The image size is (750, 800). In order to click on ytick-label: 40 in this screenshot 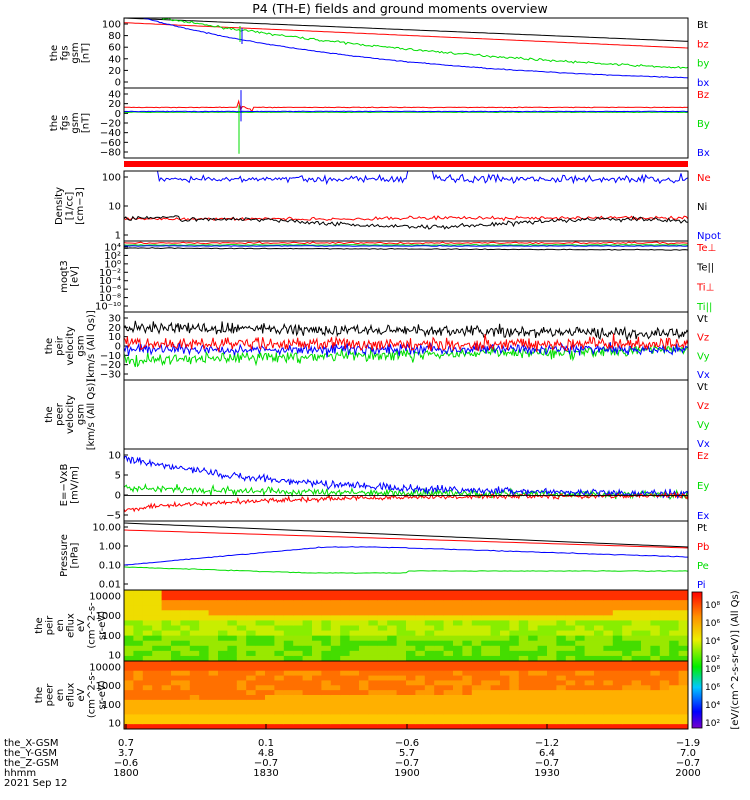, I will do `click(114, 95)`.